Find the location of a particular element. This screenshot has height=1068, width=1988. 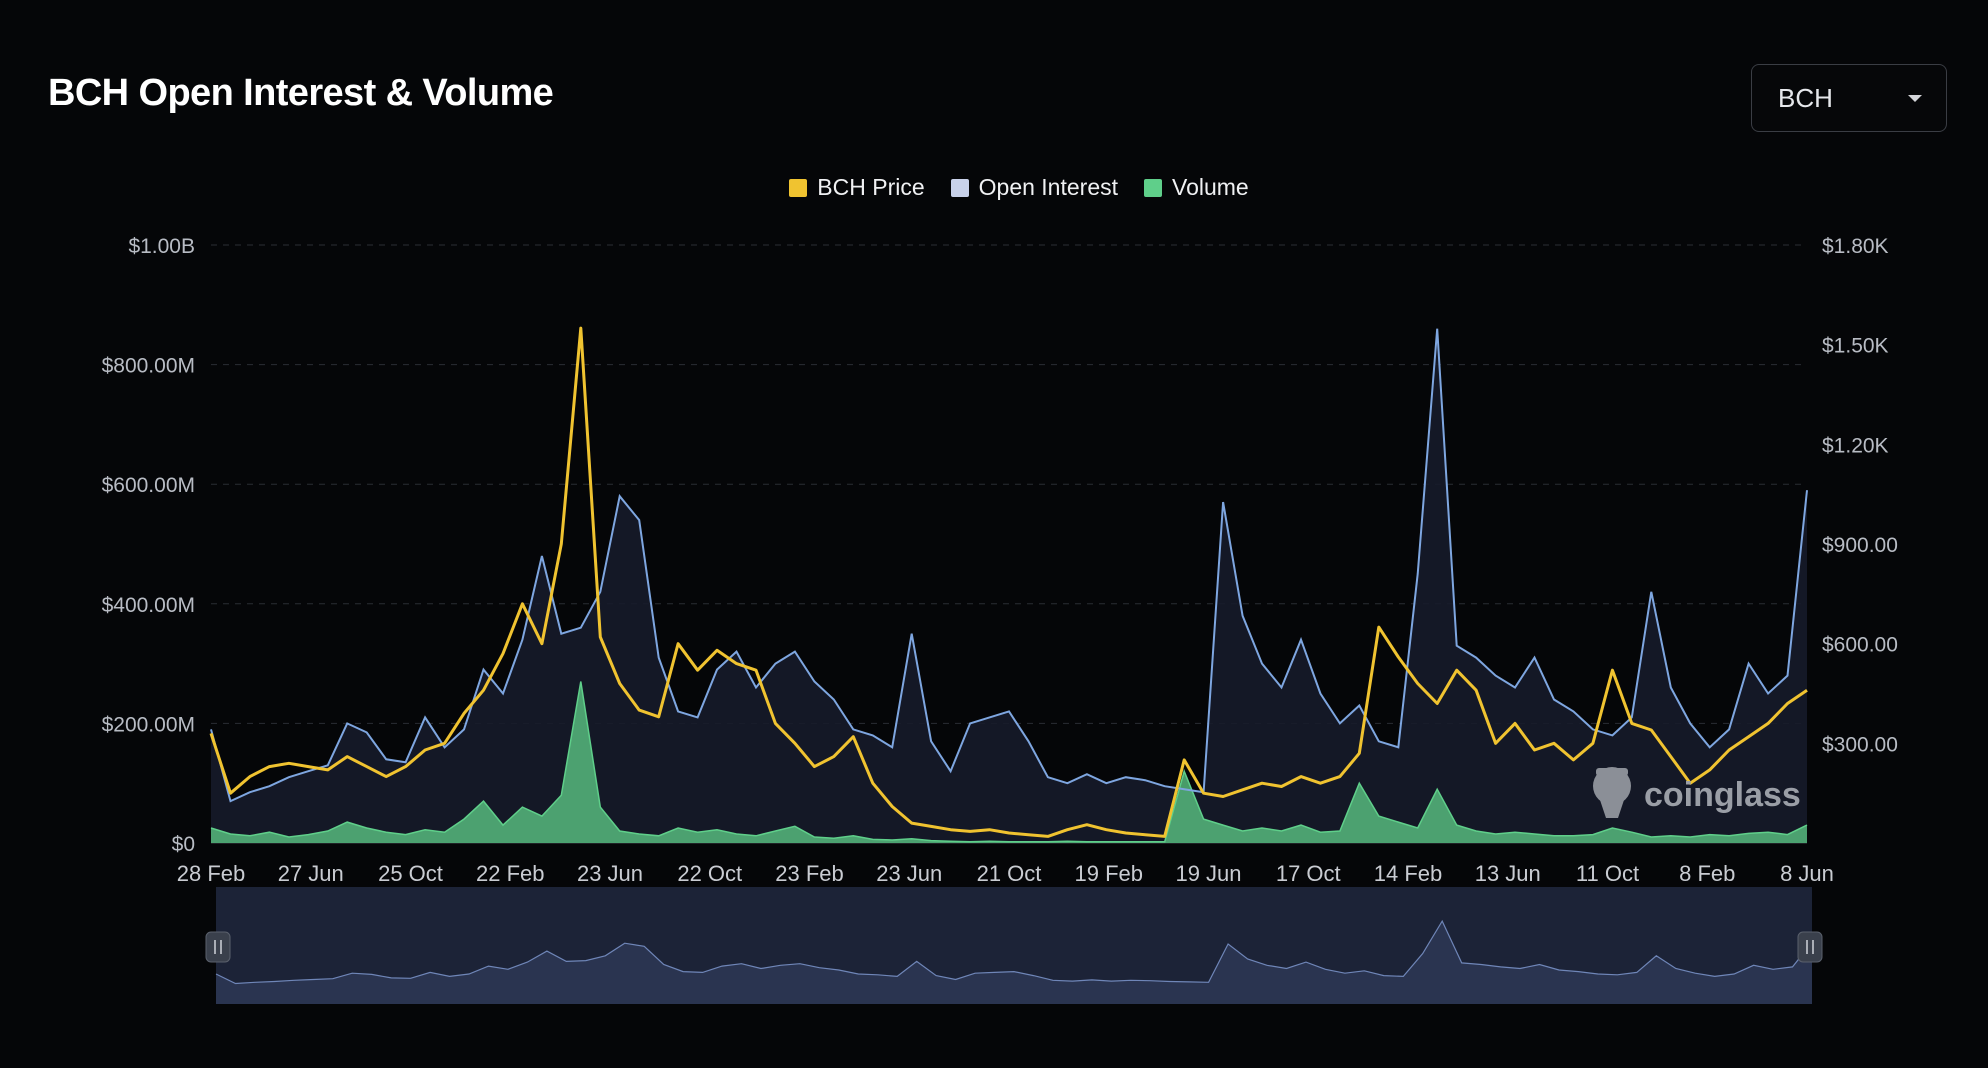

chart-legend: BCH Price Open Interest Volume is located at coordinates (994, 187).